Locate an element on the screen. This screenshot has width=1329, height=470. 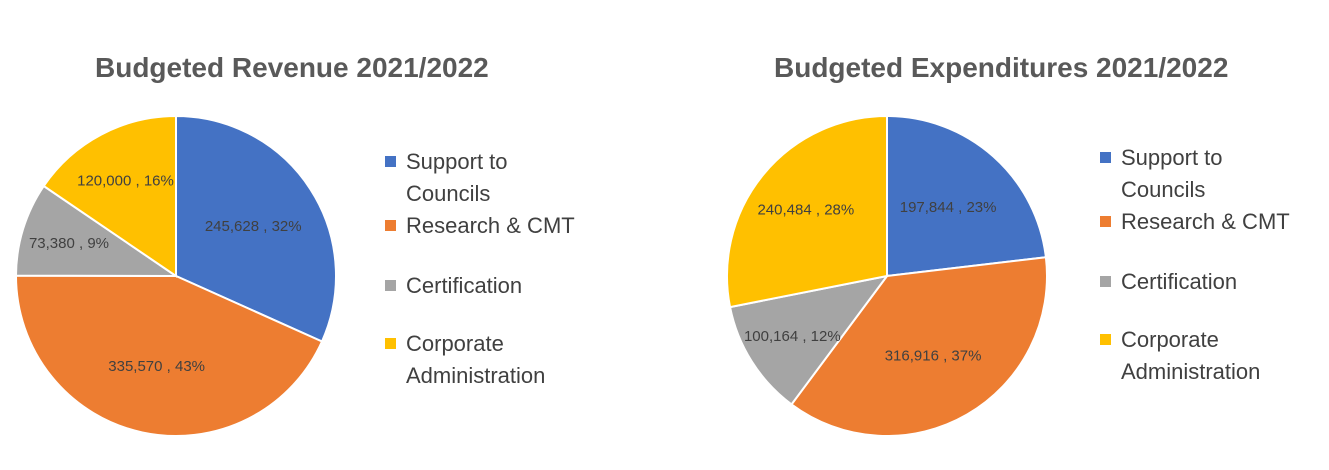
slice-data-label: 245,628 , 32% is located at coordinates (253, 226).